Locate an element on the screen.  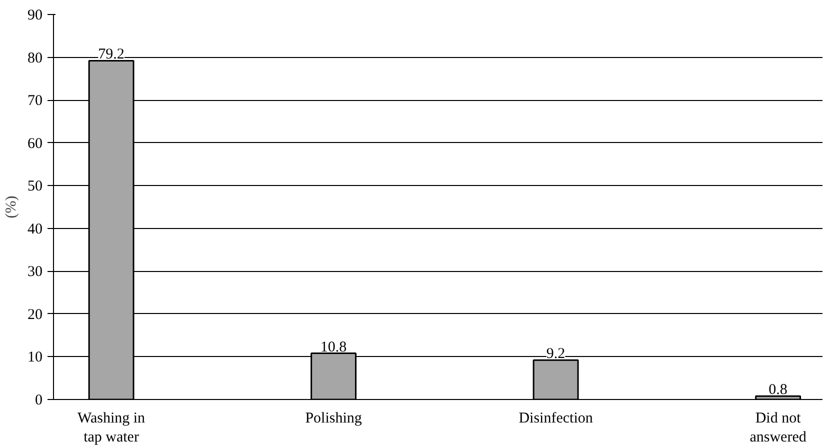
y-tick-label: 30 is located at coordinates (35, 272).